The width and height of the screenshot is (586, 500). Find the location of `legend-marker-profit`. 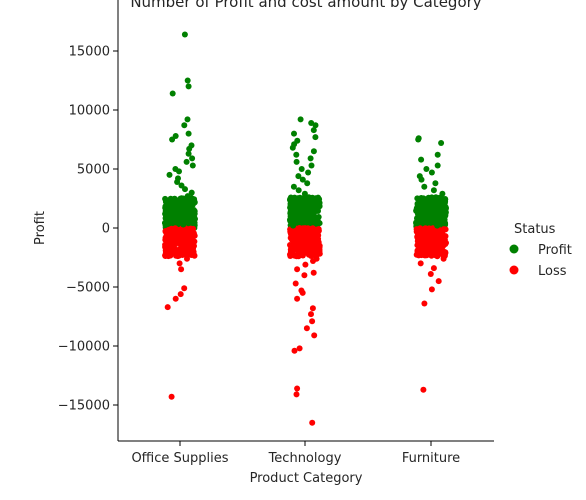

legend-marker-profit is located at coordinates (514, 249).